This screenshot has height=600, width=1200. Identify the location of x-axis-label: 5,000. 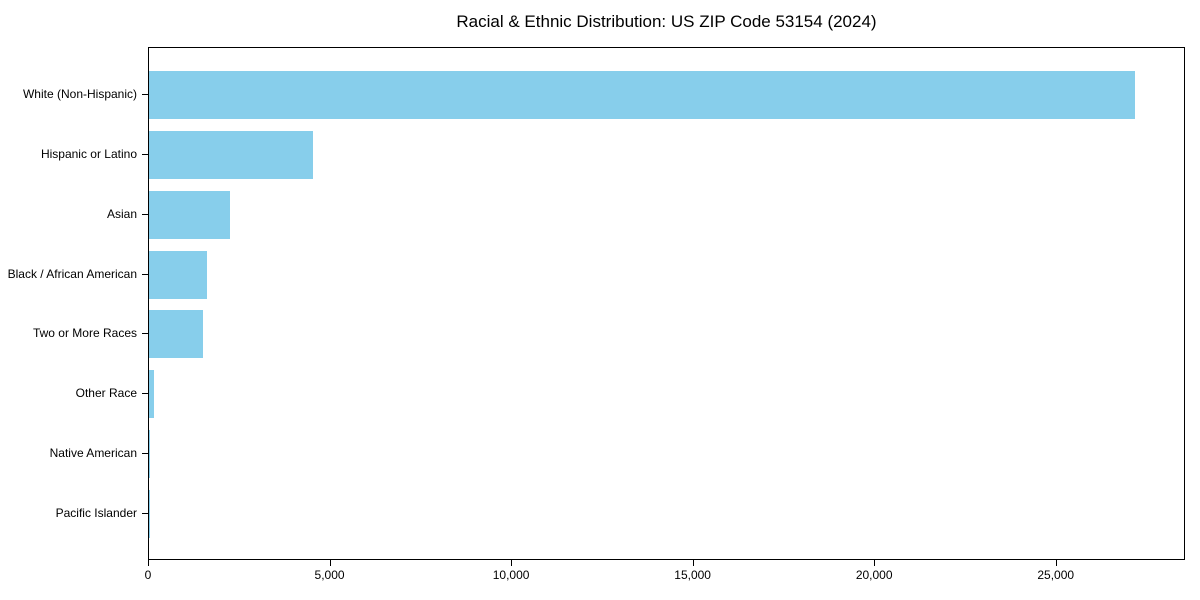
(329, 575).